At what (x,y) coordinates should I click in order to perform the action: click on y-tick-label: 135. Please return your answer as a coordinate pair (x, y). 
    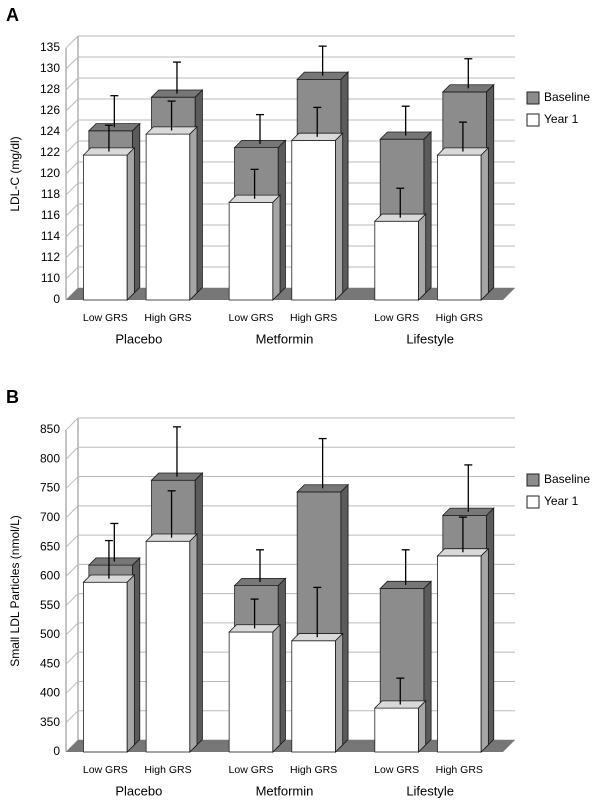
    Looking at the image, I should click on (50, 47).